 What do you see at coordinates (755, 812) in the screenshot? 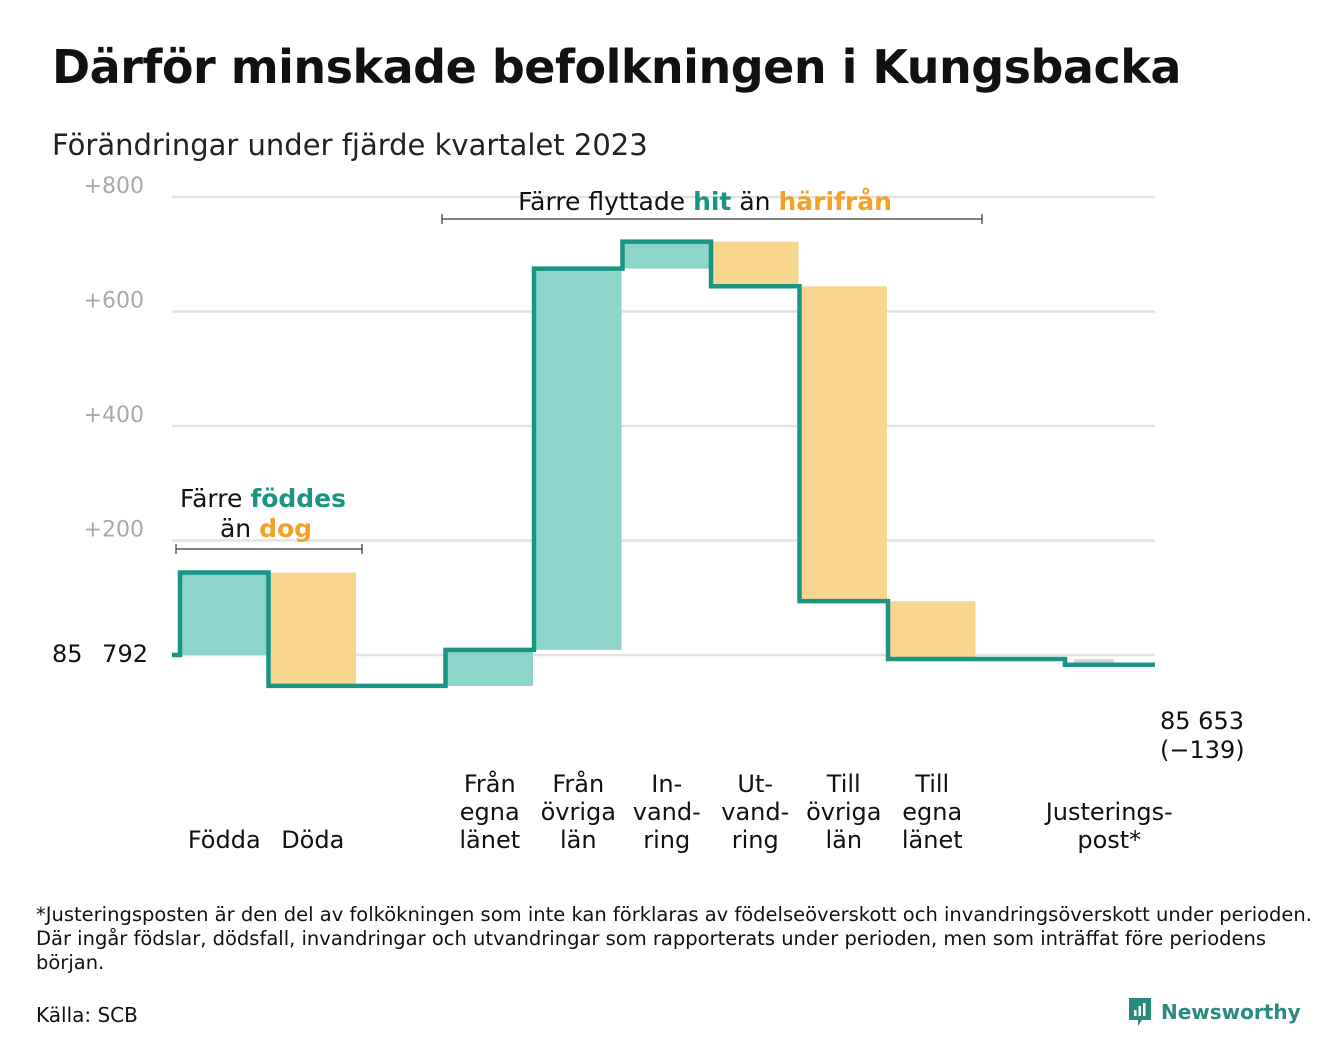
I see `x-tick-label: Ut-vand-ring` at bounding box center [755, 812].